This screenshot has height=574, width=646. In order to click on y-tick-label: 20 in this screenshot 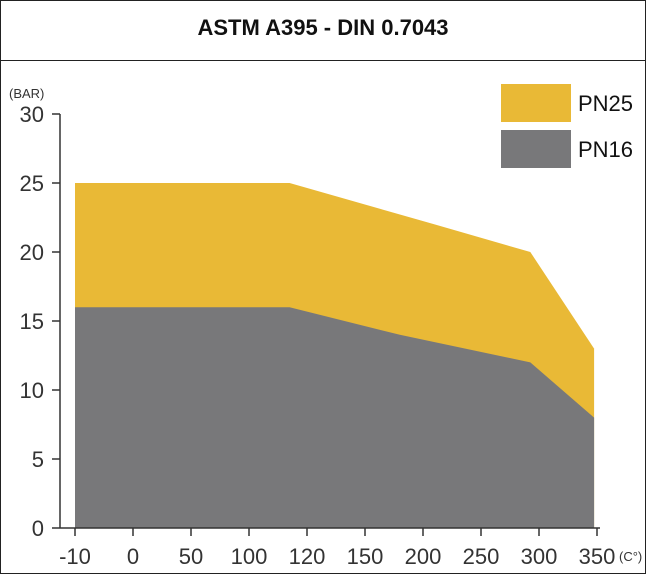, I will do `click(32, 252)`.